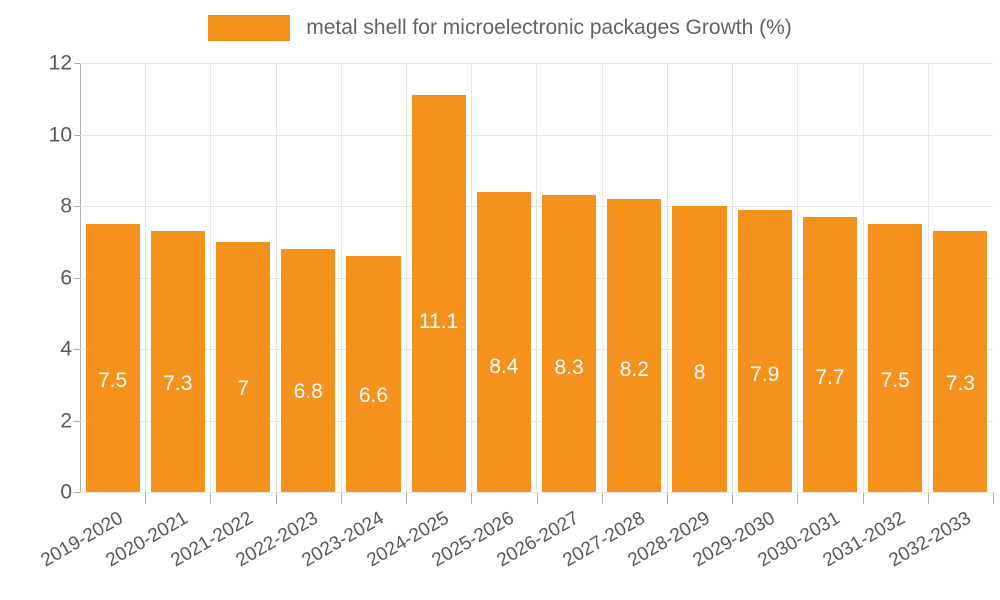 The width and height of the screenshot is (1000, 600). What do you see at coordinates (764, 350) in the screenshot?
I see `bar: 7.9` at bounding box center [764, 350].